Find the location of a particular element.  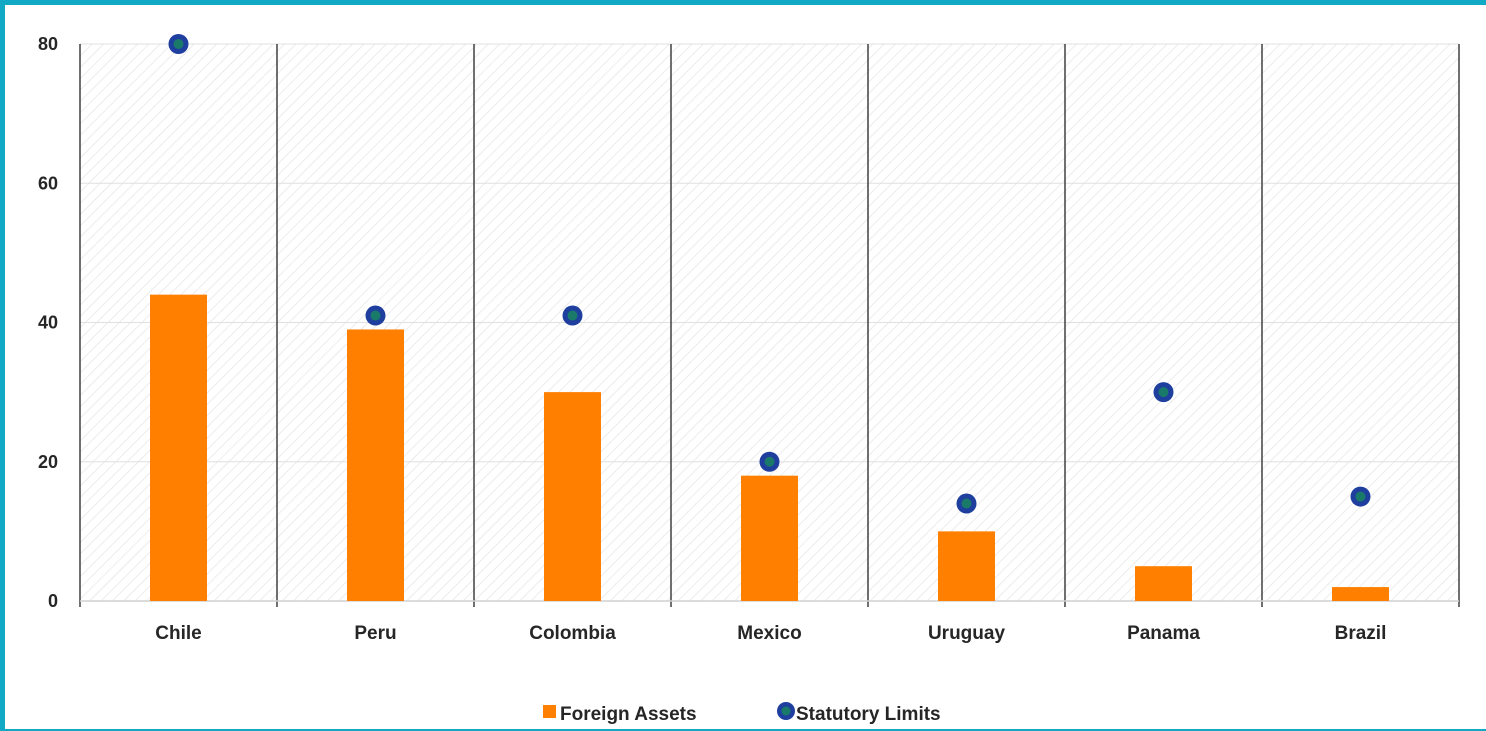

y-tick-label: 60 is located at coordinates (48, 183).